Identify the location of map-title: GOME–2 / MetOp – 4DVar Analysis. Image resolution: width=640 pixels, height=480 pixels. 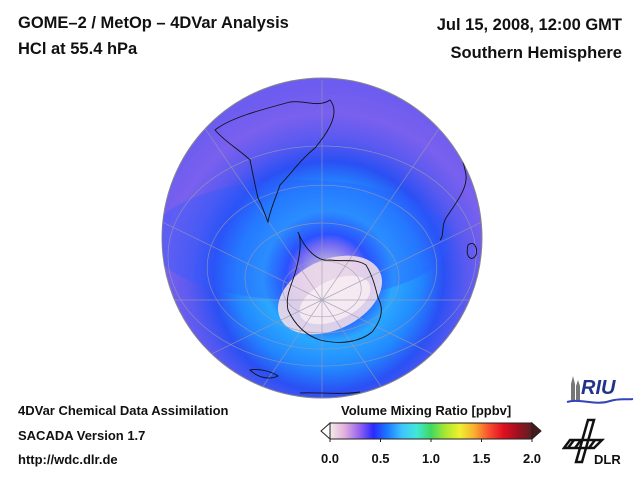
(153, 23).